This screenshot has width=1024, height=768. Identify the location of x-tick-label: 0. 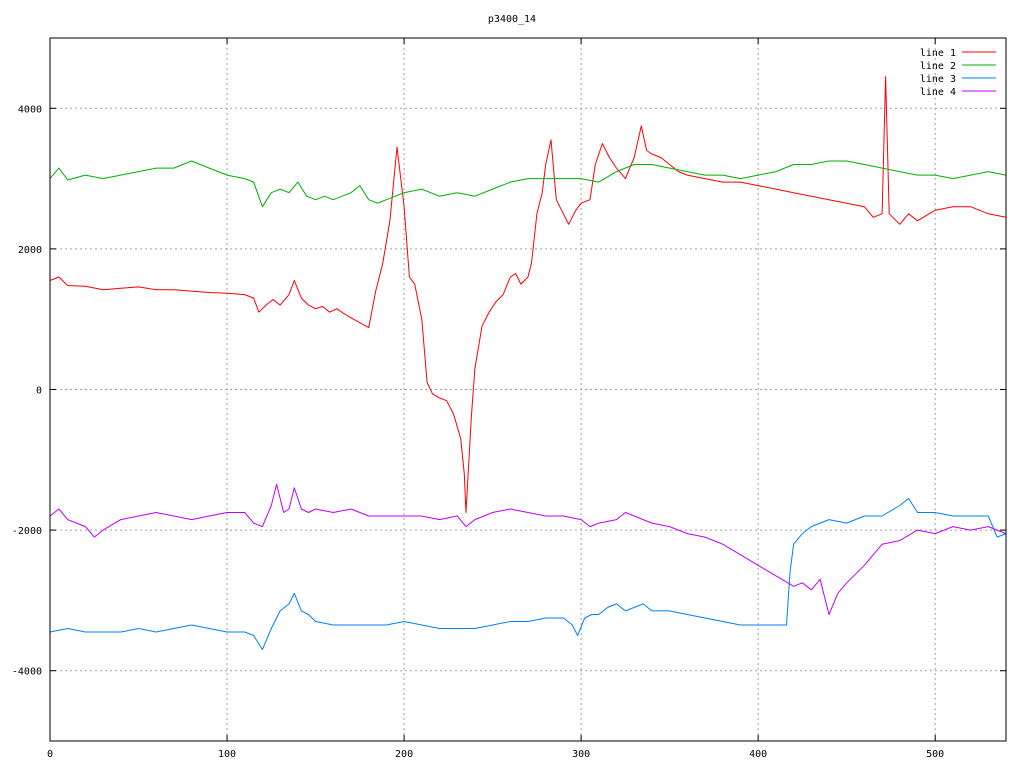
(50, 754).